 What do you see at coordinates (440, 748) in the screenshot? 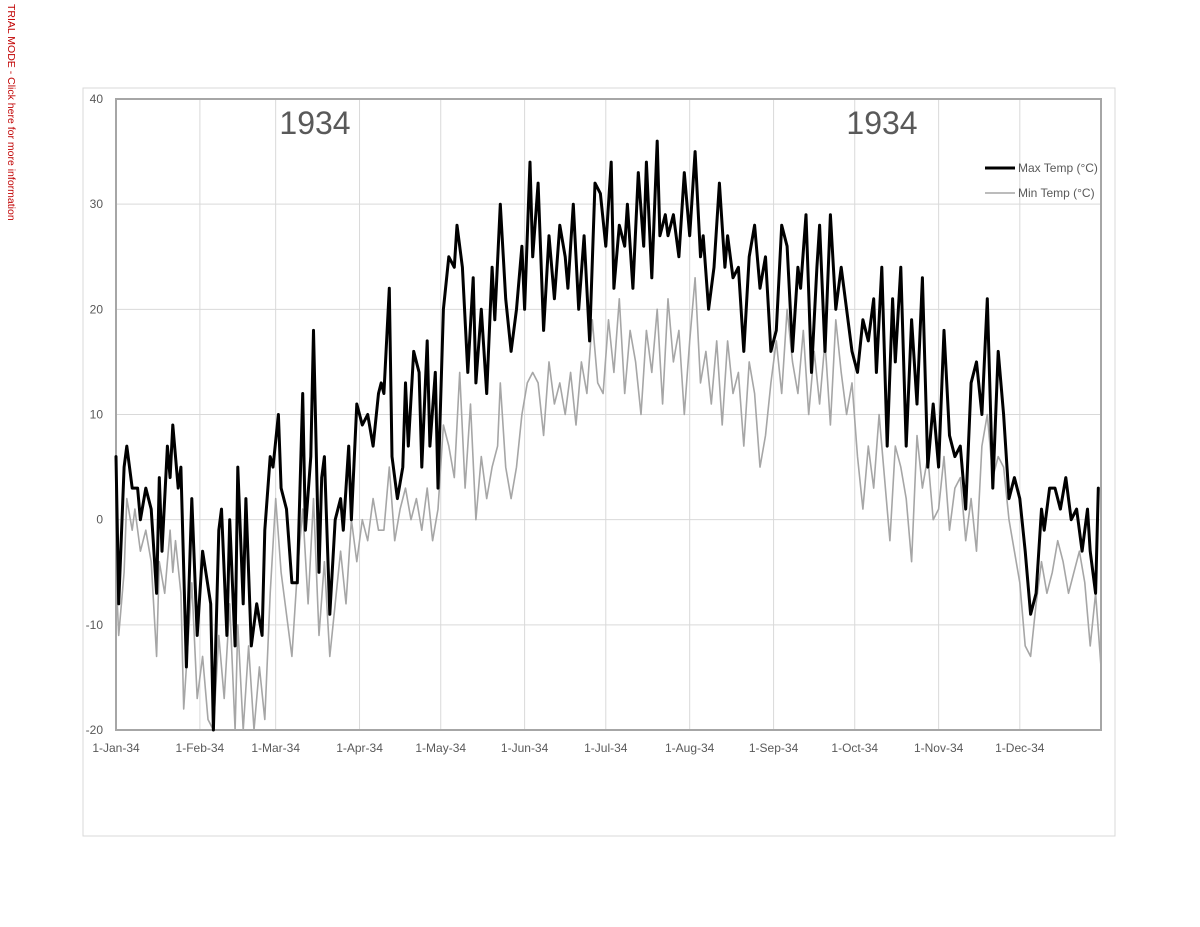
I see `x-tick-label: 1-May-34` at bounding box center [440, 748].